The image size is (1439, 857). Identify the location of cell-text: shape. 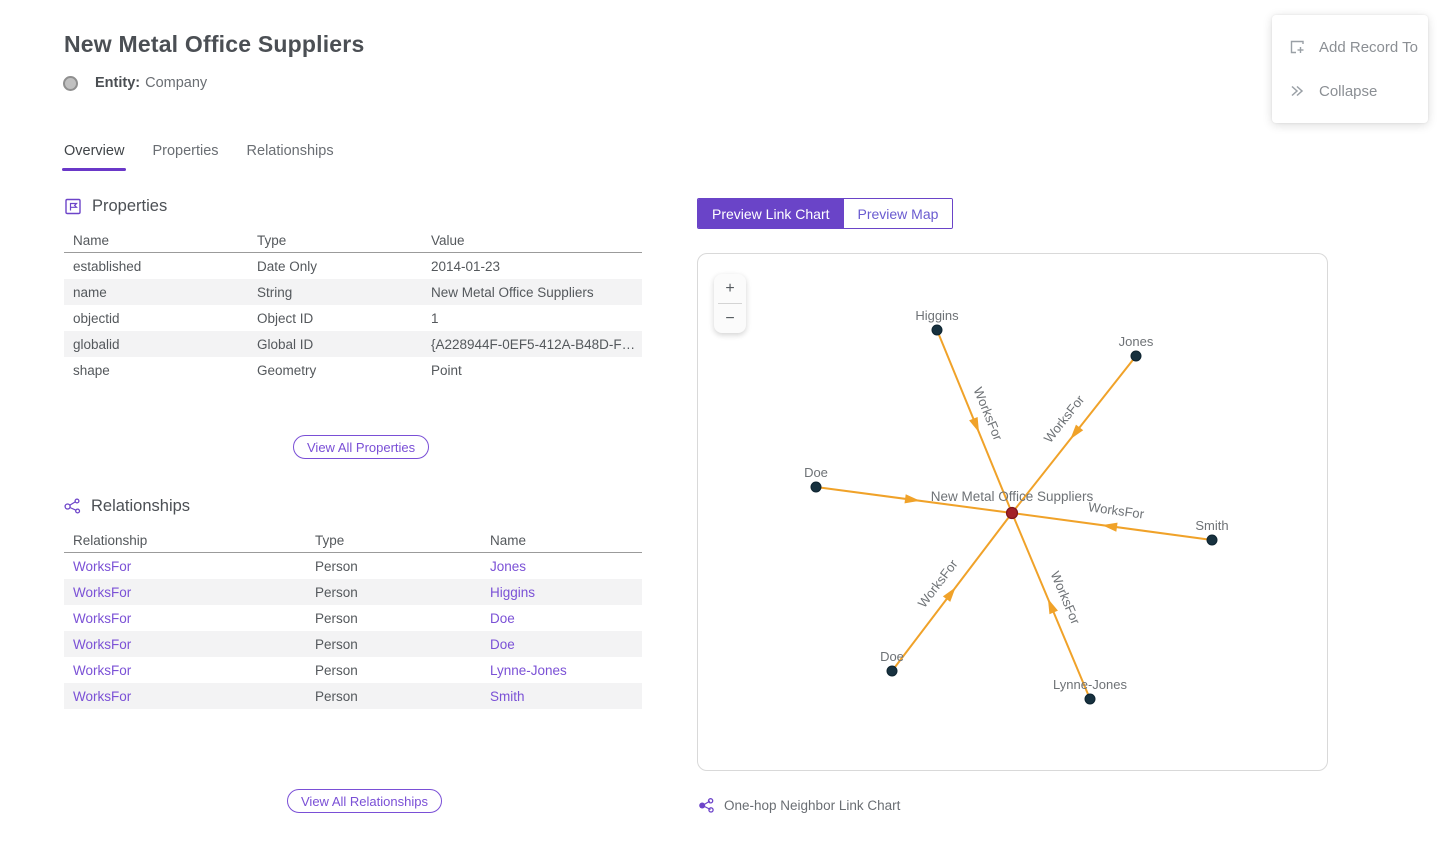
(91, 370).